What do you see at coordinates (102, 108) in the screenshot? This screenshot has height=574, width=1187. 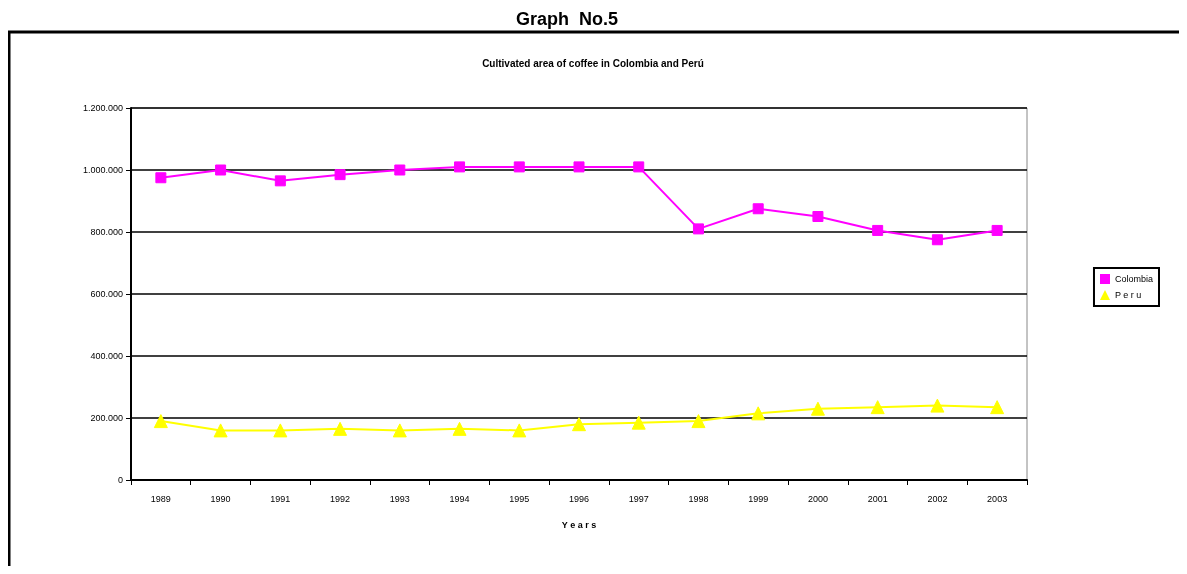 I see `y-tick-label: 1.200.000` at bounding box center [102, 108].